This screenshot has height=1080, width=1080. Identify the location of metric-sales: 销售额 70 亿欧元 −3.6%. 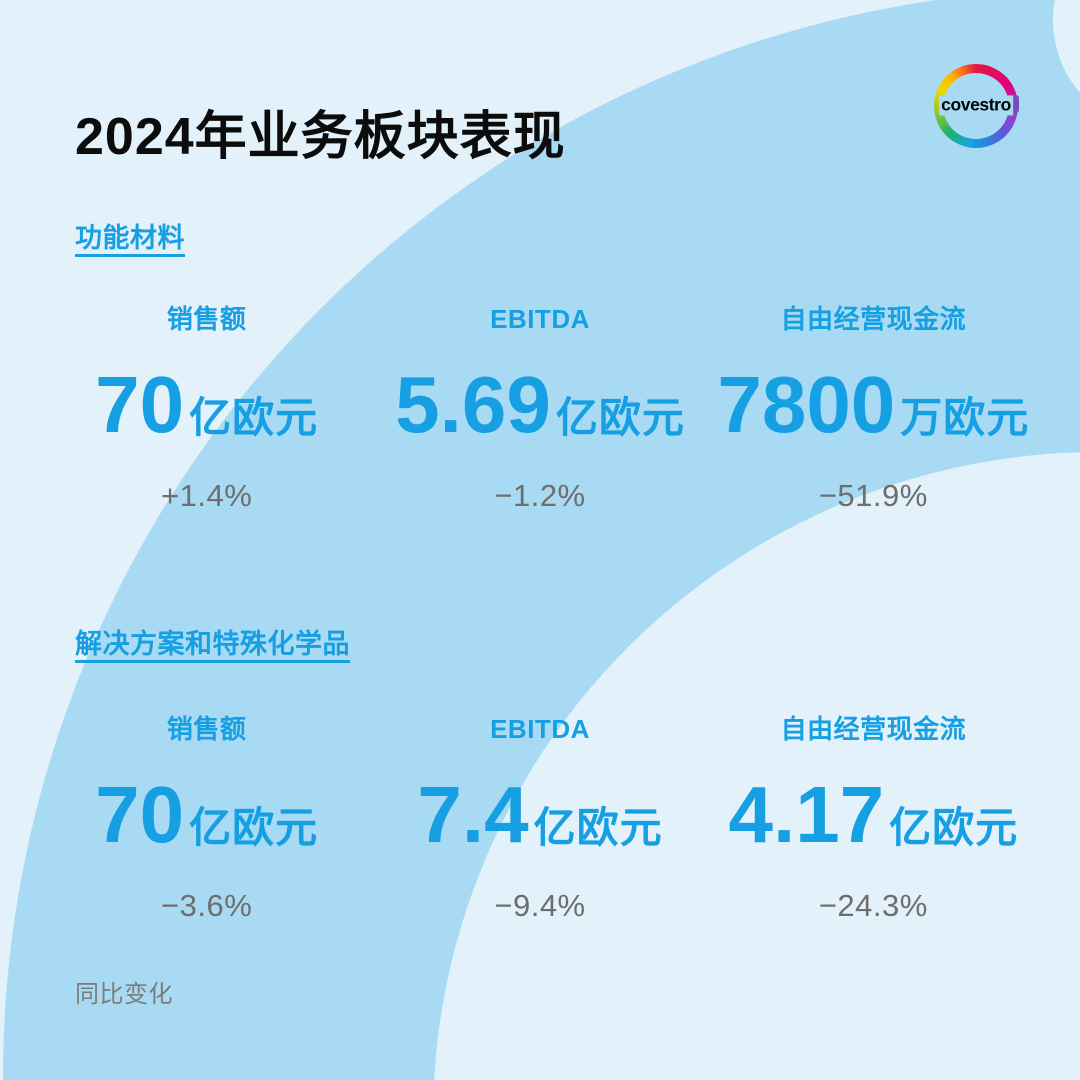
(206, 819).